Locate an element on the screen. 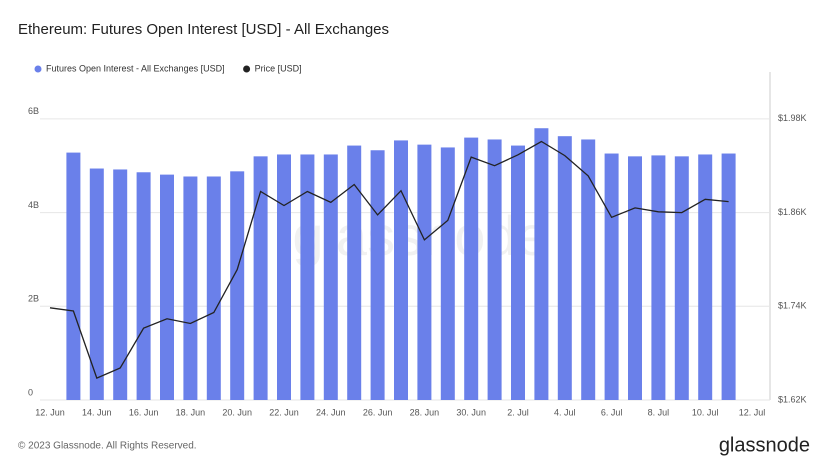  x-tick-label: 4. Jul is located at coordinates (565, 412).